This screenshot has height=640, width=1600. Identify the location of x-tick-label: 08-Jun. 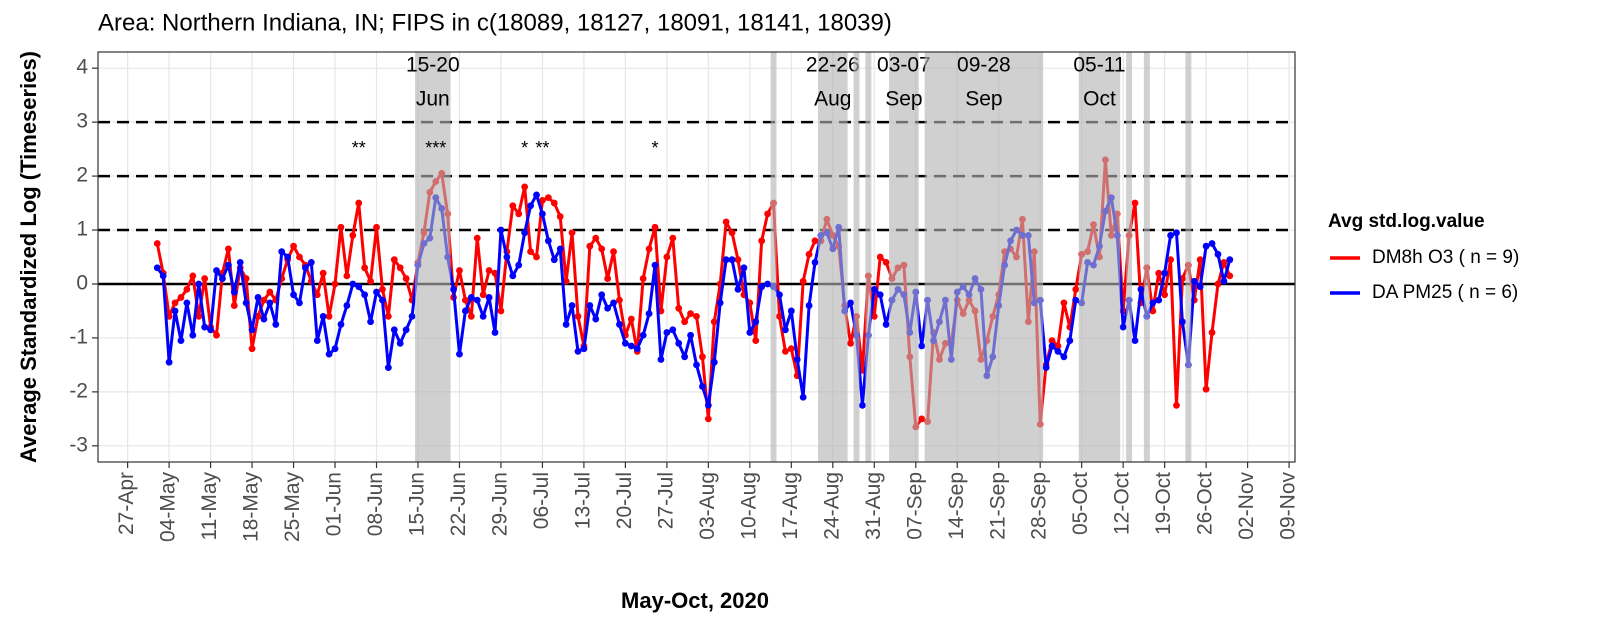
(375, 504).